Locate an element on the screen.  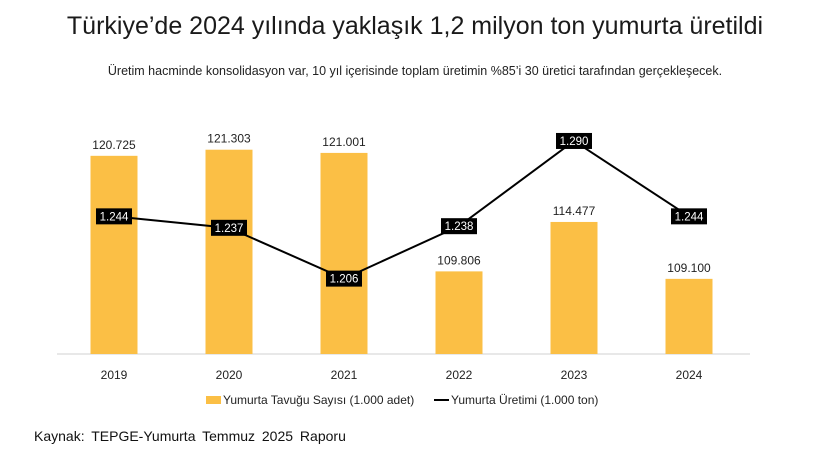
bar-data-label: 109.806 is located at coordinates (459, 260).